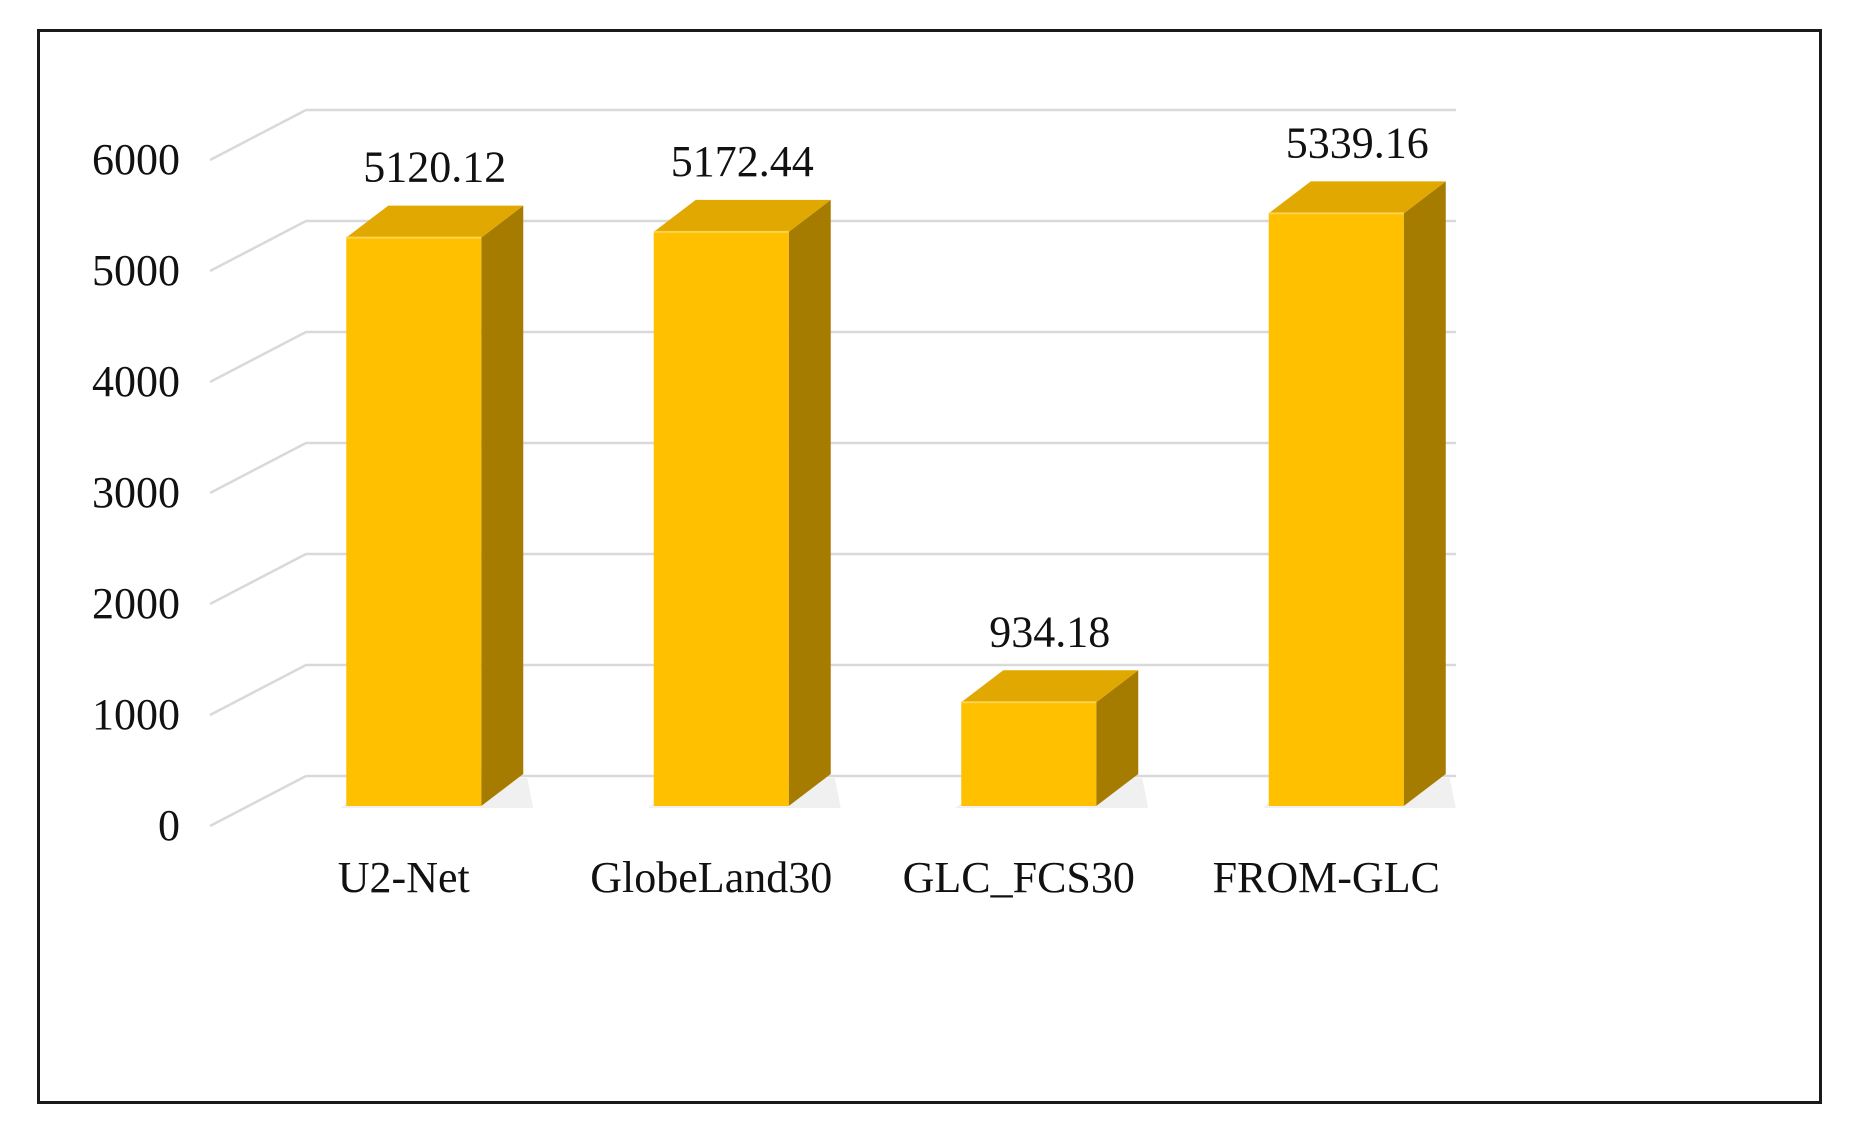 This screenshot has width=1851, height=1139. What do you see at coordinates (404, 877) in the screenshot?
I see `x-category-label: U2-Net` at bounding box center [404, 877].